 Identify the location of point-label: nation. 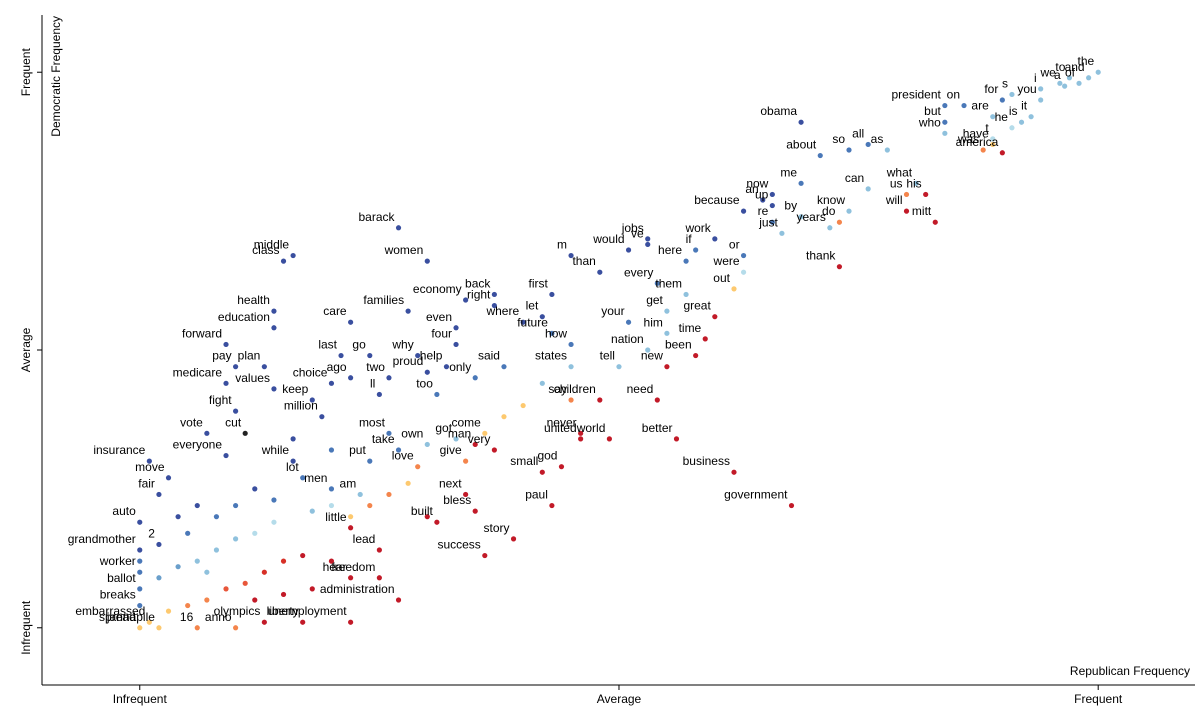
(627, 339).